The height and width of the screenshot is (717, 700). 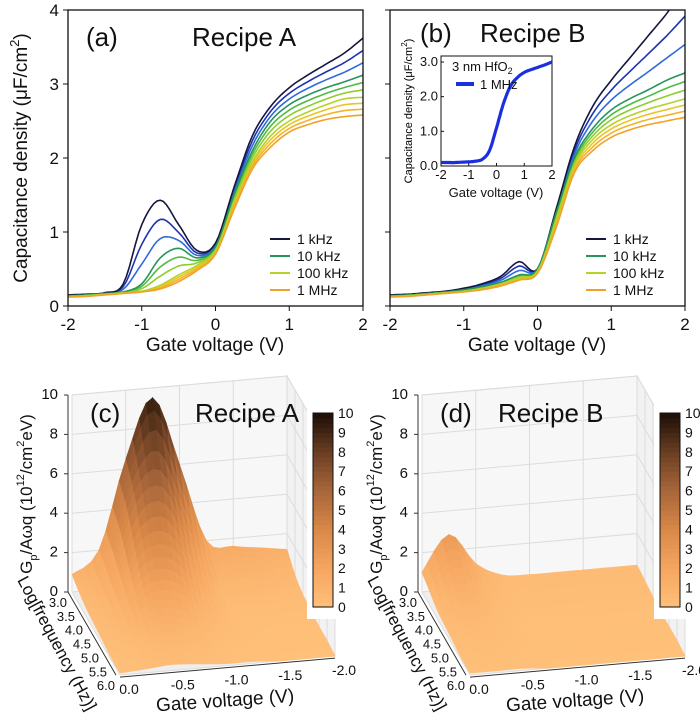 I want to click on gate-voltage-tick-label: -1.5, so click(x=640, y=675).